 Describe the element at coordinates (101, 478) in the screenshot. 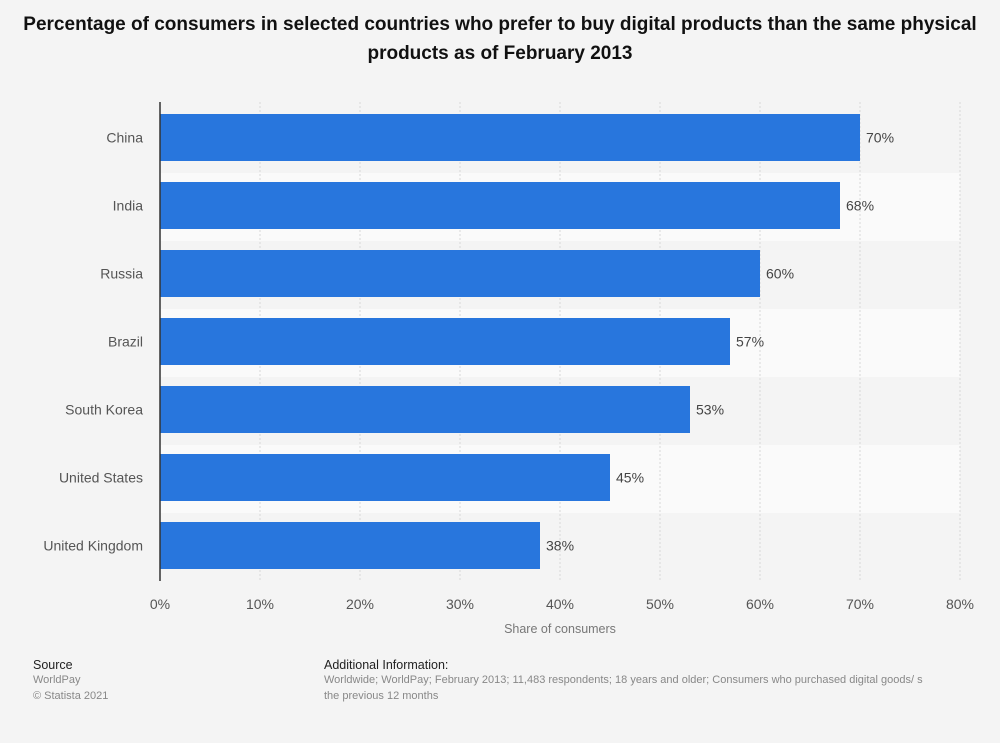

I see `y-category-label: United States` at that location.